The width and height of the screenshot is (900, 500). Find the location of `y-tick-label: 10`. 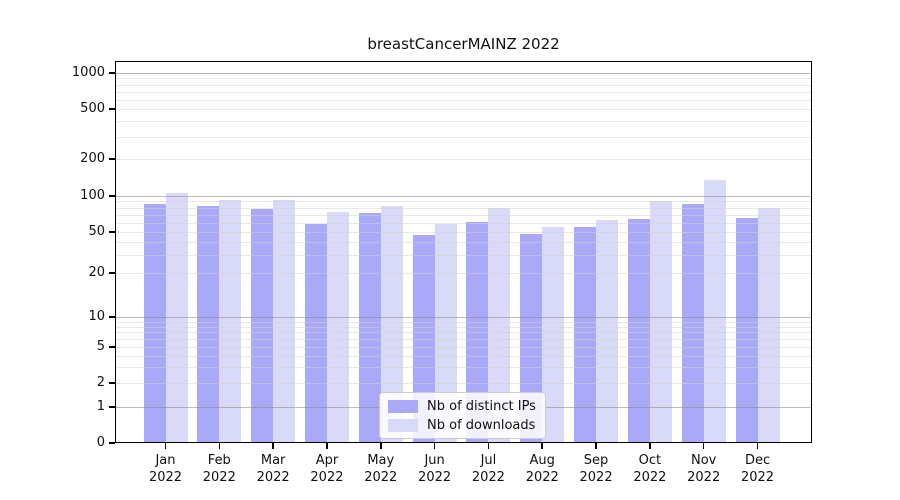

y-tick-label: 10 is located at coordinates (96, 316).